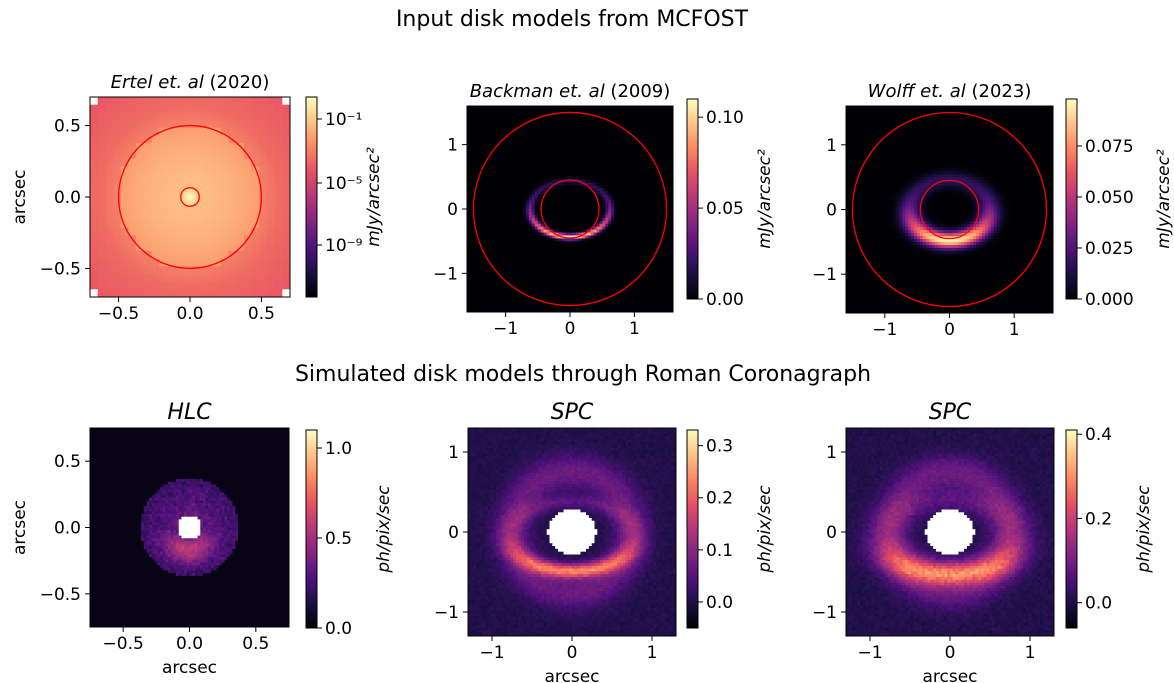  What do you see at coordinates (255, 644) in the screenshot?
I see `x-tick-label: 0.5` at bounding box center [255, 644].